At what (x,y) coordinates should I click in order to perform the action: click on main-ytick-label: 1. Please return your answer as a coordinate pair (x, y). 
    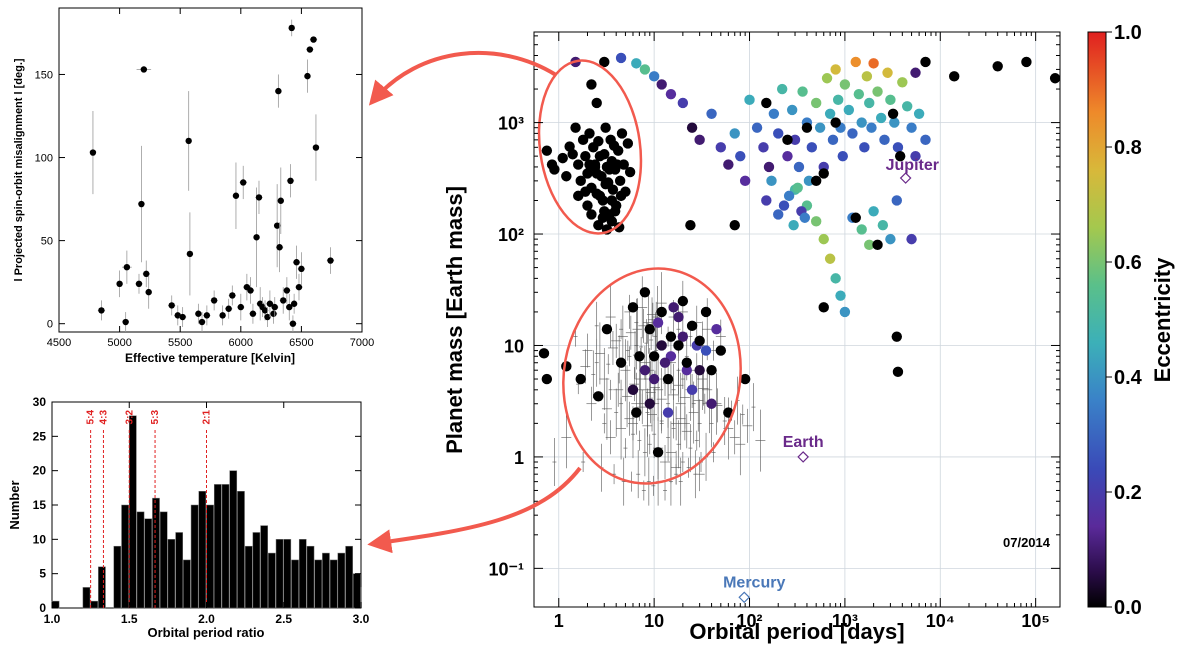
    Looking at the image, I should click on (519, 458).